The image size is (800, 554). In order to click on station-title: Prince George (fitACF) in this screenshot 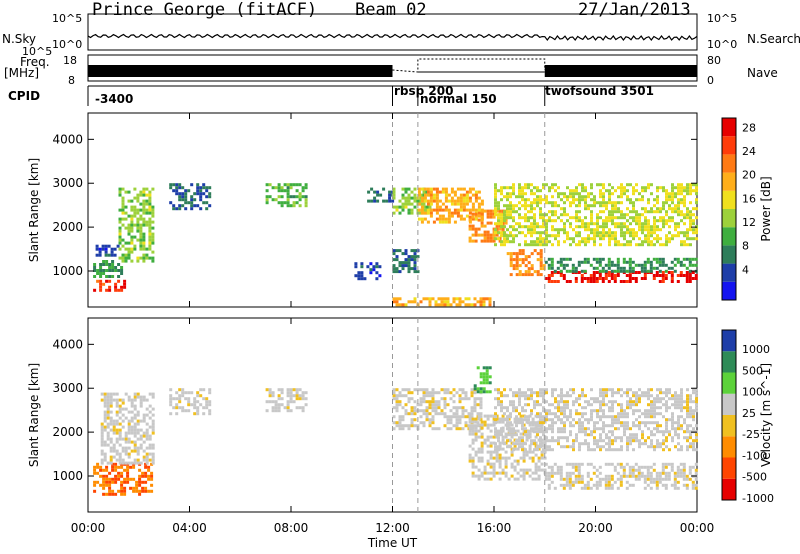, I will do `click(205, 10)`.